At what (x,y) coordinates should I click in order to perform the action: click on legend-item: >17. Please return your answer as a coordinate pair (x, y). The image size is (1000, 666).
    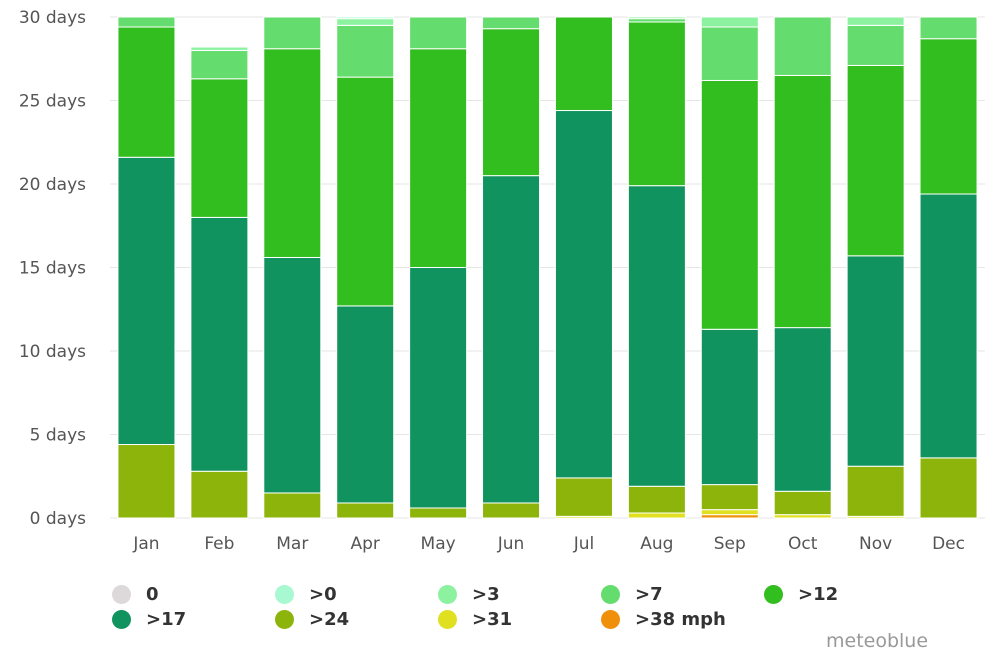
    Looking at the image, I should click on (149, 619).